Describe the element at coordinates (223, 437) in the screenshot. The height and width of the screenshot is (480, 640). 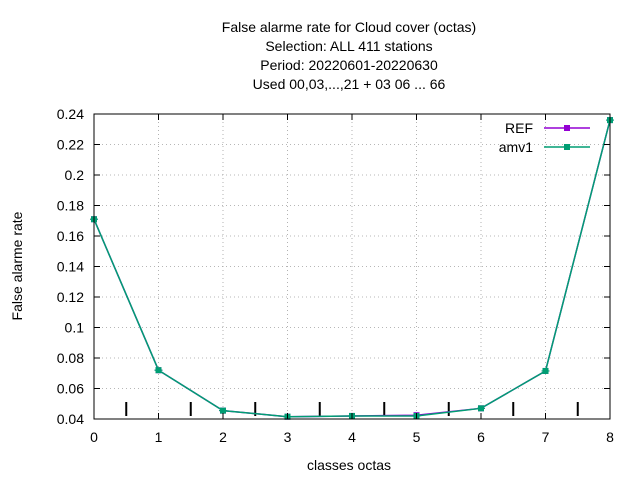
I see `x-tick-label: 2` at that location.